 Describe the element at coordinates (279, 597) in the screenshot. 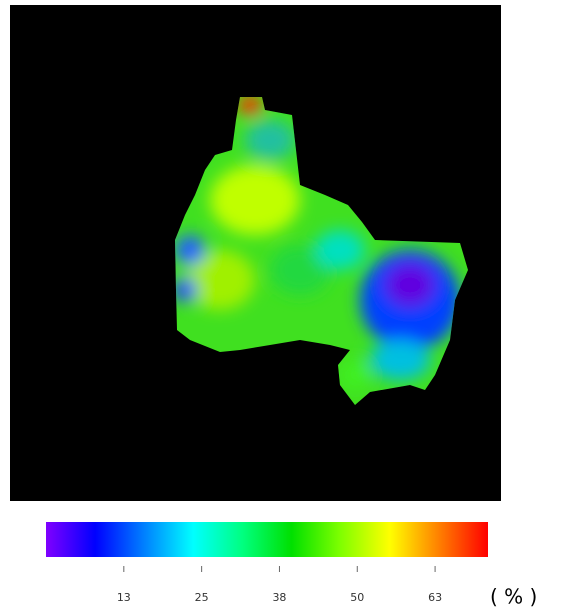

I see `tick-label: 38` at that location.